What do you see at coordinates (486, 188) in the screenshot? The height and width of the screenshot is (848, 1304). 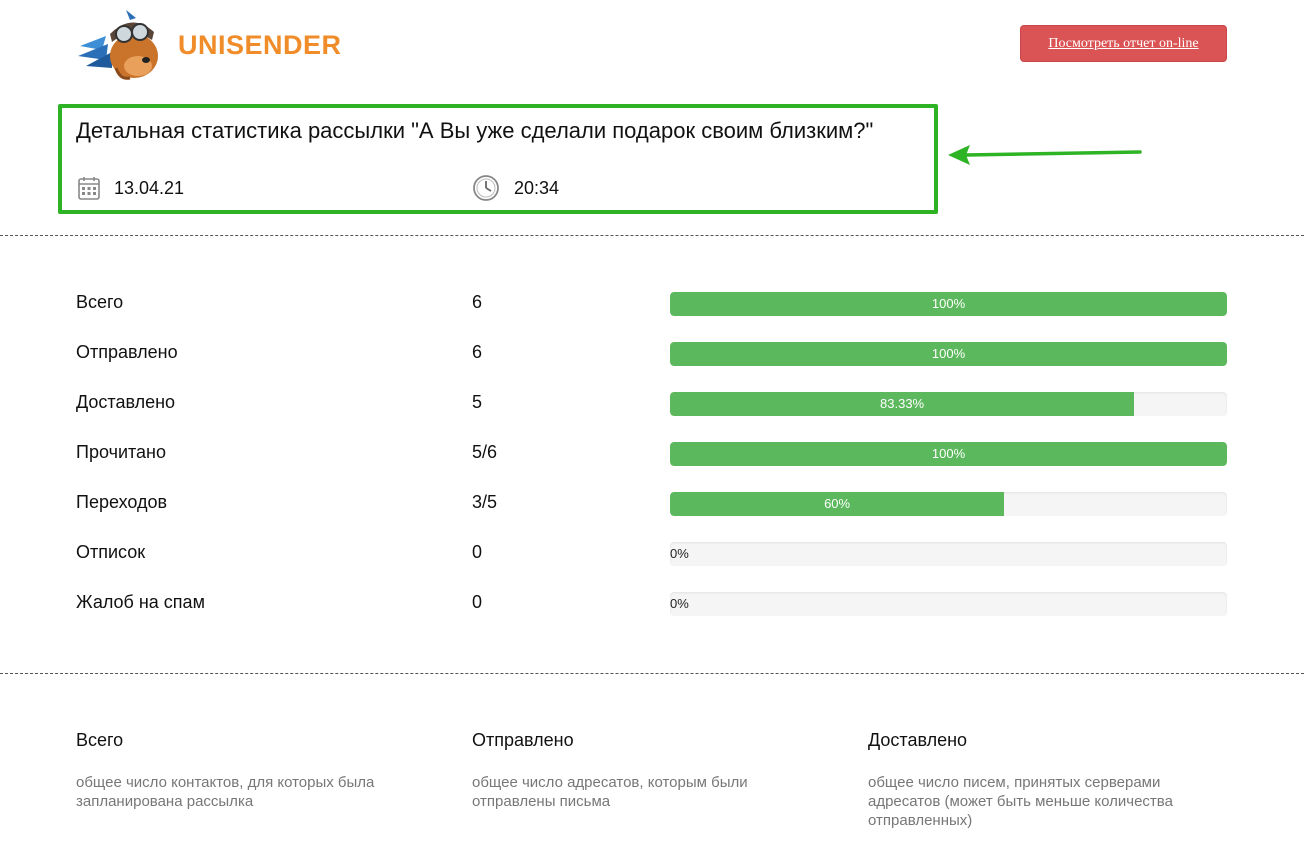 I see `clock-icon` at bounding box center [486, 188].